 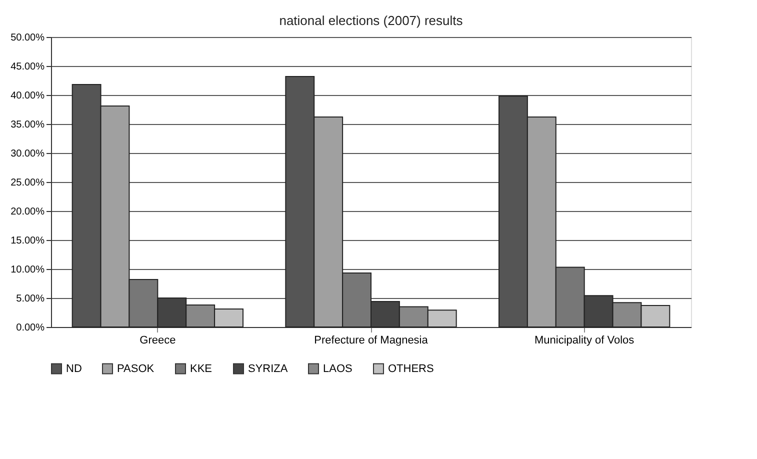 I want to click on y-tick-label: 5.00%, so click(x=30, y=299).